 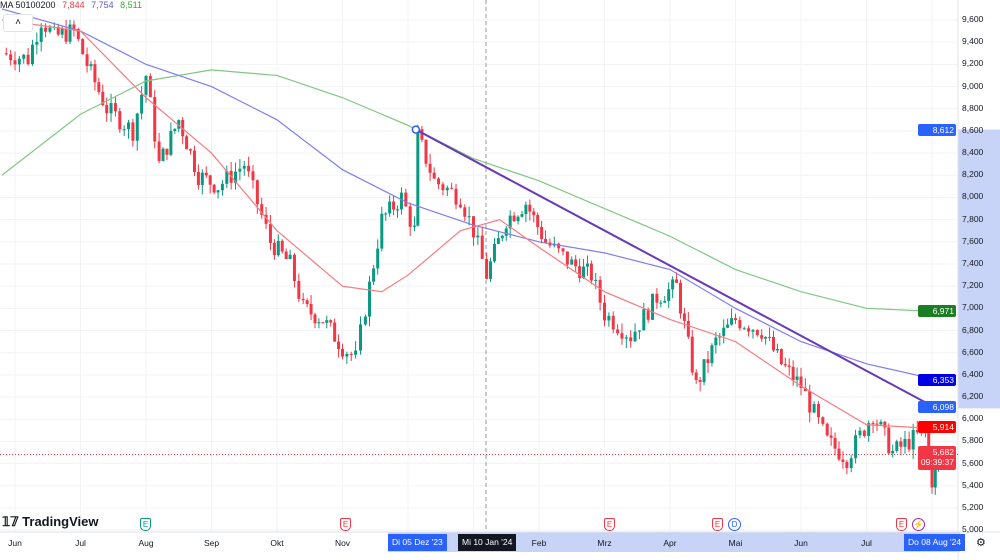 I want to click on crosshair-time-tag: Mi 10 Jan '24, so click(x=487, y=542).